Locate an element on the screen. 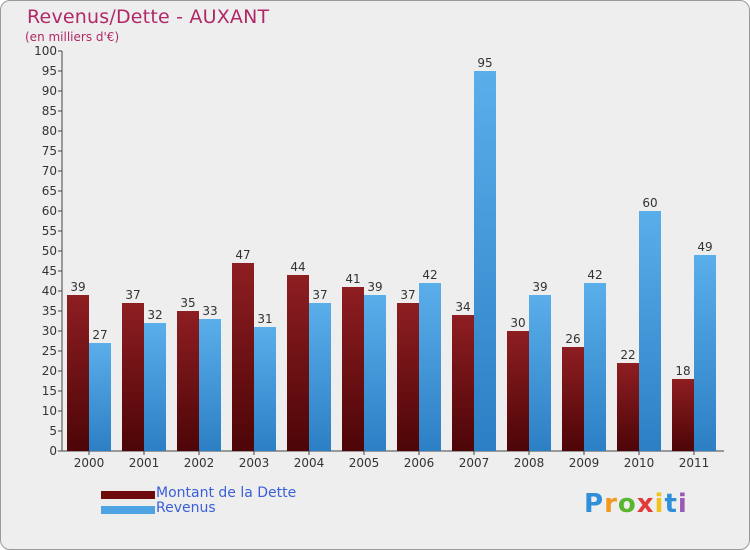  data-label-dette: 41 is located at coordinates (352, 279).